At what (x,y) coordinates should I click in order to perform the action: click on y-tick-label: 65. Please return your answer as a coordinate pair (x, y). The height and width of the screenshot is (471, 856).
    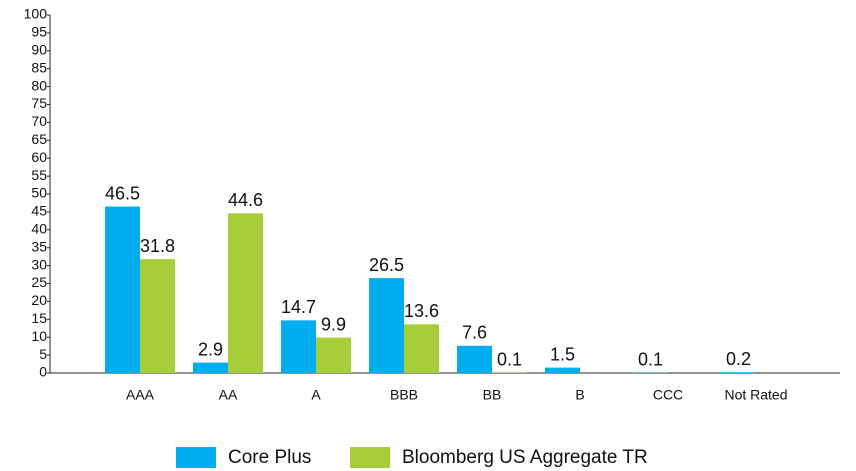
    Looking at the image, I should click on (39, 139).